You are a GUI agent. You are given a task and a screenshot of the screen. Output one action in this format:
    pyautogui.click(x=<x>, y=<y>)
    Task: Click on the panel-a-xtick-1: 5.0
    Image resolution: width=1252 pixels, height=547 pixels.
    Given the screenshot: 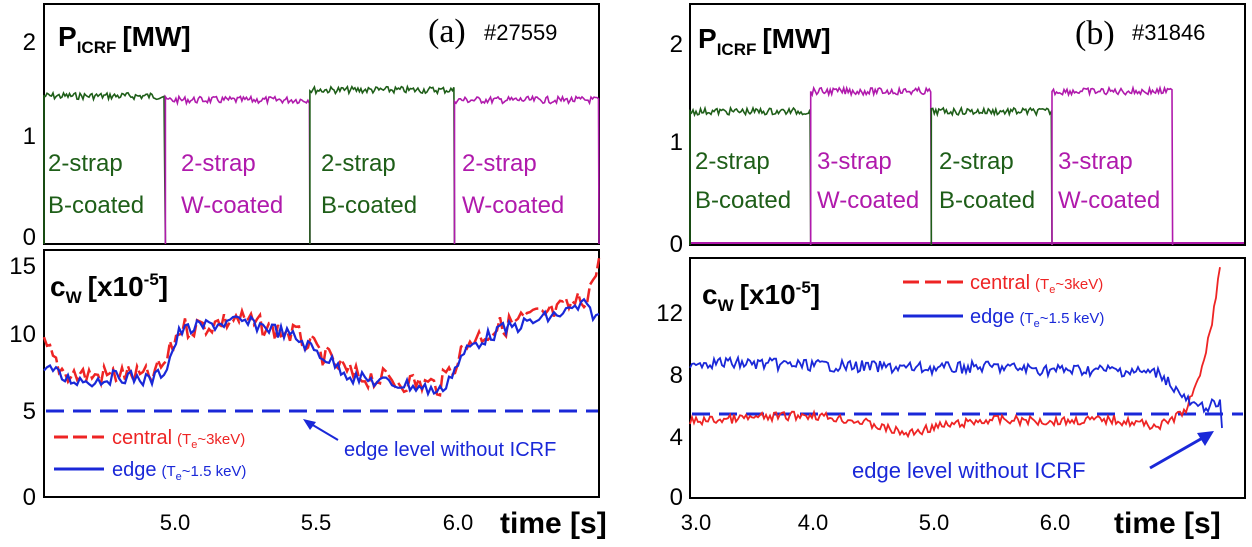 What is the action you would take?
    pyautogui.click(x=175, y=522)
    